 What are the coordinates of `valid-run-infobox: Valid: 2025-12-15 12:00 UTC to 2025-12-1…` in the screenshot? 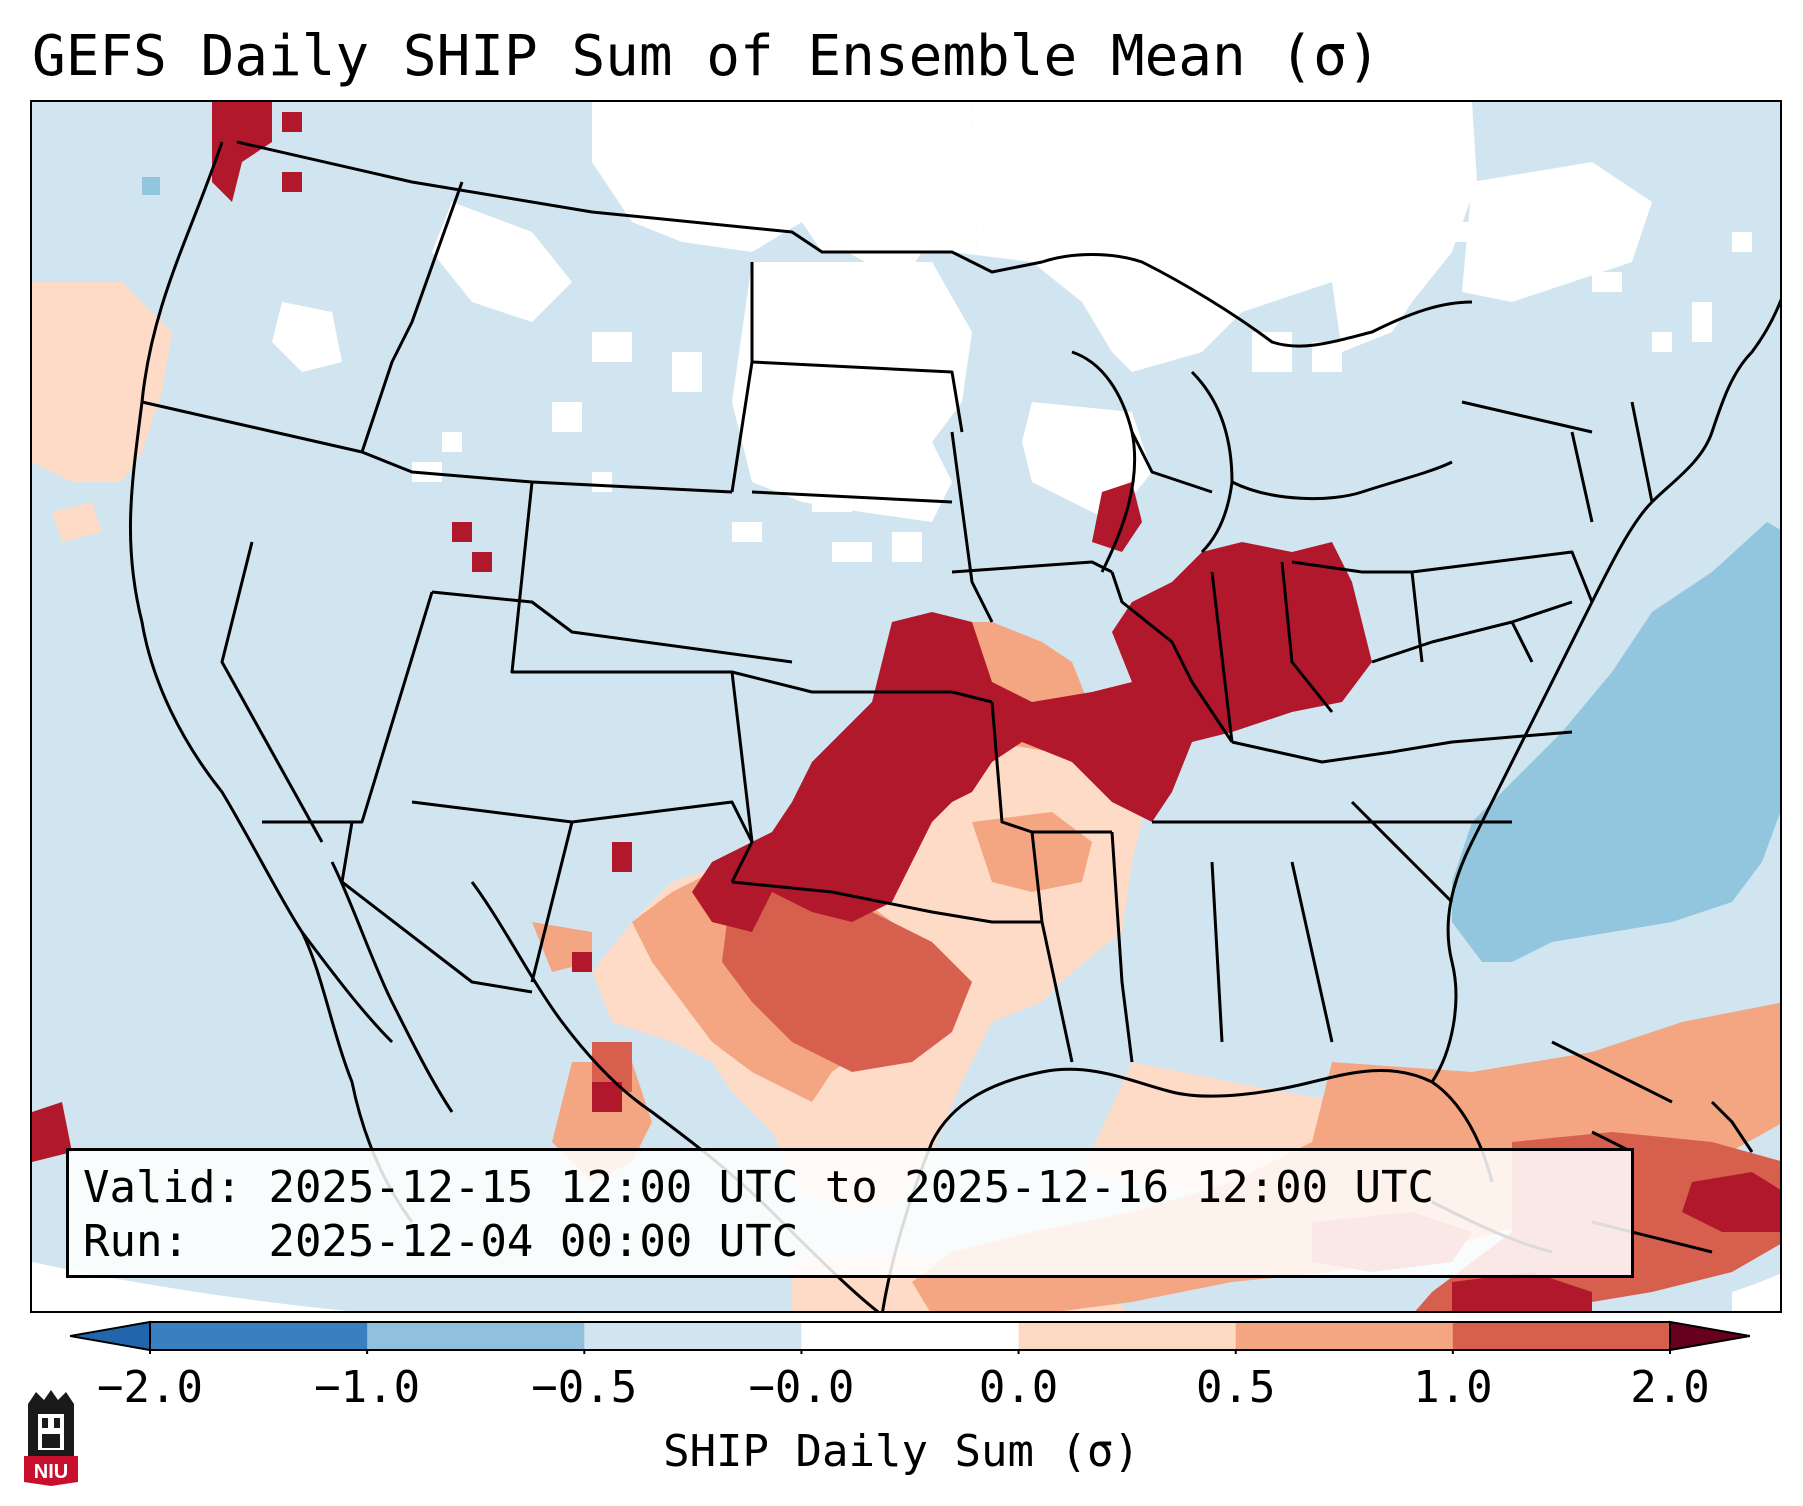 It's located at (850, 1213).